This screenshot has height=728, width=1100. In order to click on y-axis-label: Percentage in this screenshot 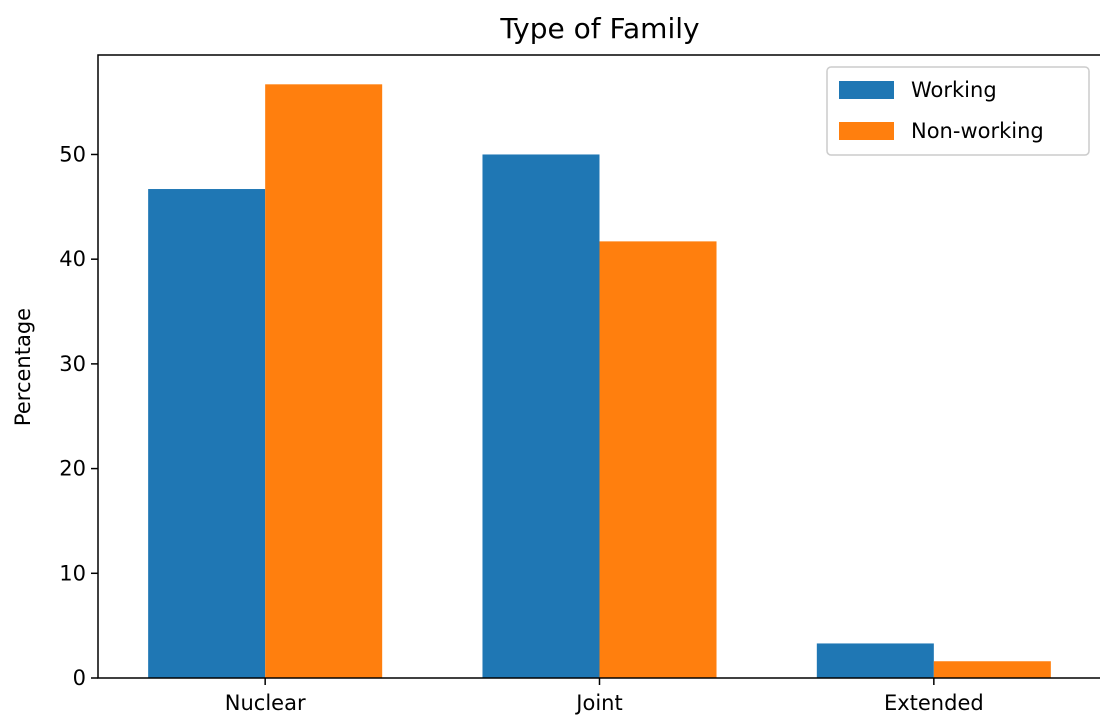, I will do `click(23, 367)`.